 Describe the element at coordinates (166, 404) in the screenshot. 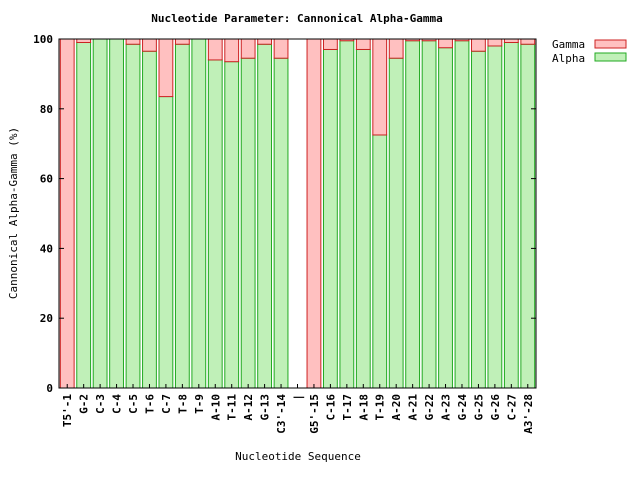

I see `x-tick-label: C-7` at that location.